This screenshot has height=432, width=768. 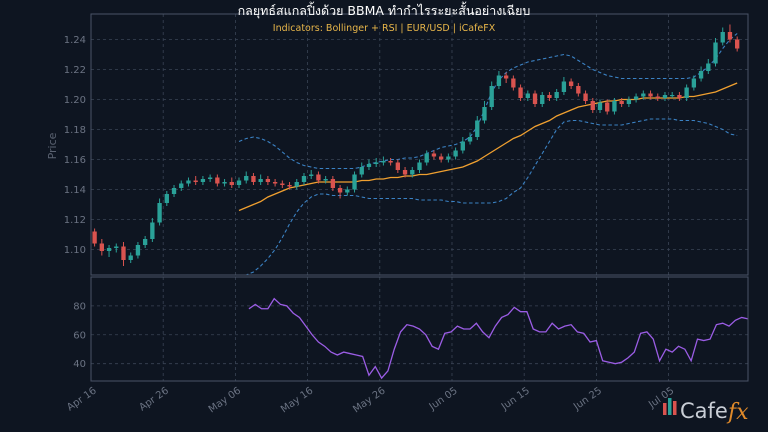 What do you see at coordinates (706, 411) in the screenshot?
I see `brand-logo: Cafe fx` at bounding box center [706, 411].